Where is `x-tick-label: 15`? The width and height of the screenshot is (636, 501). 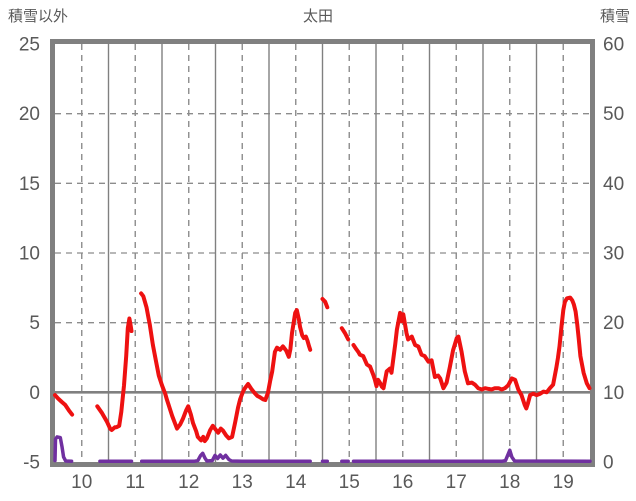
x-tick-label: 15 is located at coordinates (349, 482).